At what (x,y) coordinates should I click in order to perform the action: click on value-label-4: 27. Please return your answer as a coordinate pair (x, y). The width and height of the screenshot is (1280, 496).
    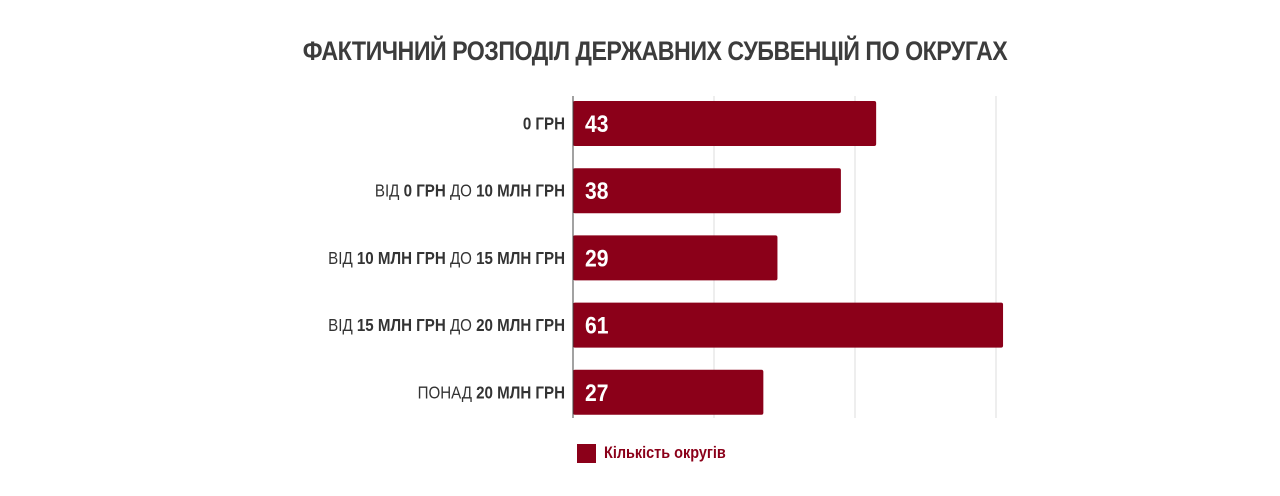
    Looking at the image, I should click on (596, 393).